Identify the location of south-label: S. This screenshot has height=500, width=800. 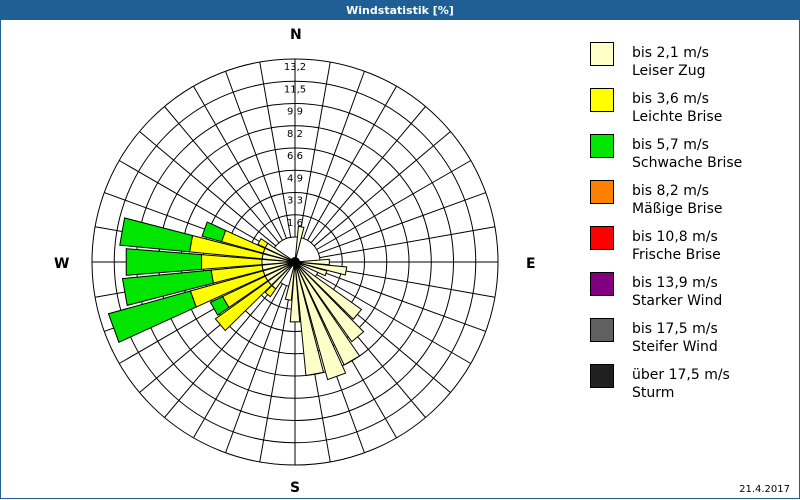
(295, 488).